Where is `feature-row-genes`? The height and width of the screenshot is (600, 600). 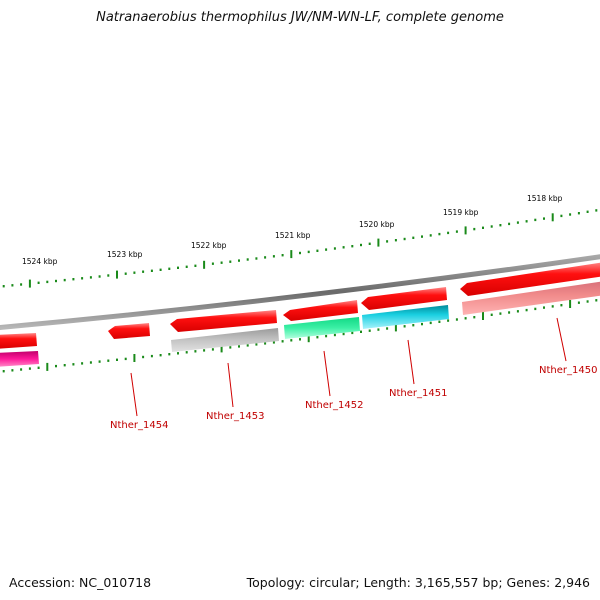
feature-row-genes is located at coordinates (300, 324).